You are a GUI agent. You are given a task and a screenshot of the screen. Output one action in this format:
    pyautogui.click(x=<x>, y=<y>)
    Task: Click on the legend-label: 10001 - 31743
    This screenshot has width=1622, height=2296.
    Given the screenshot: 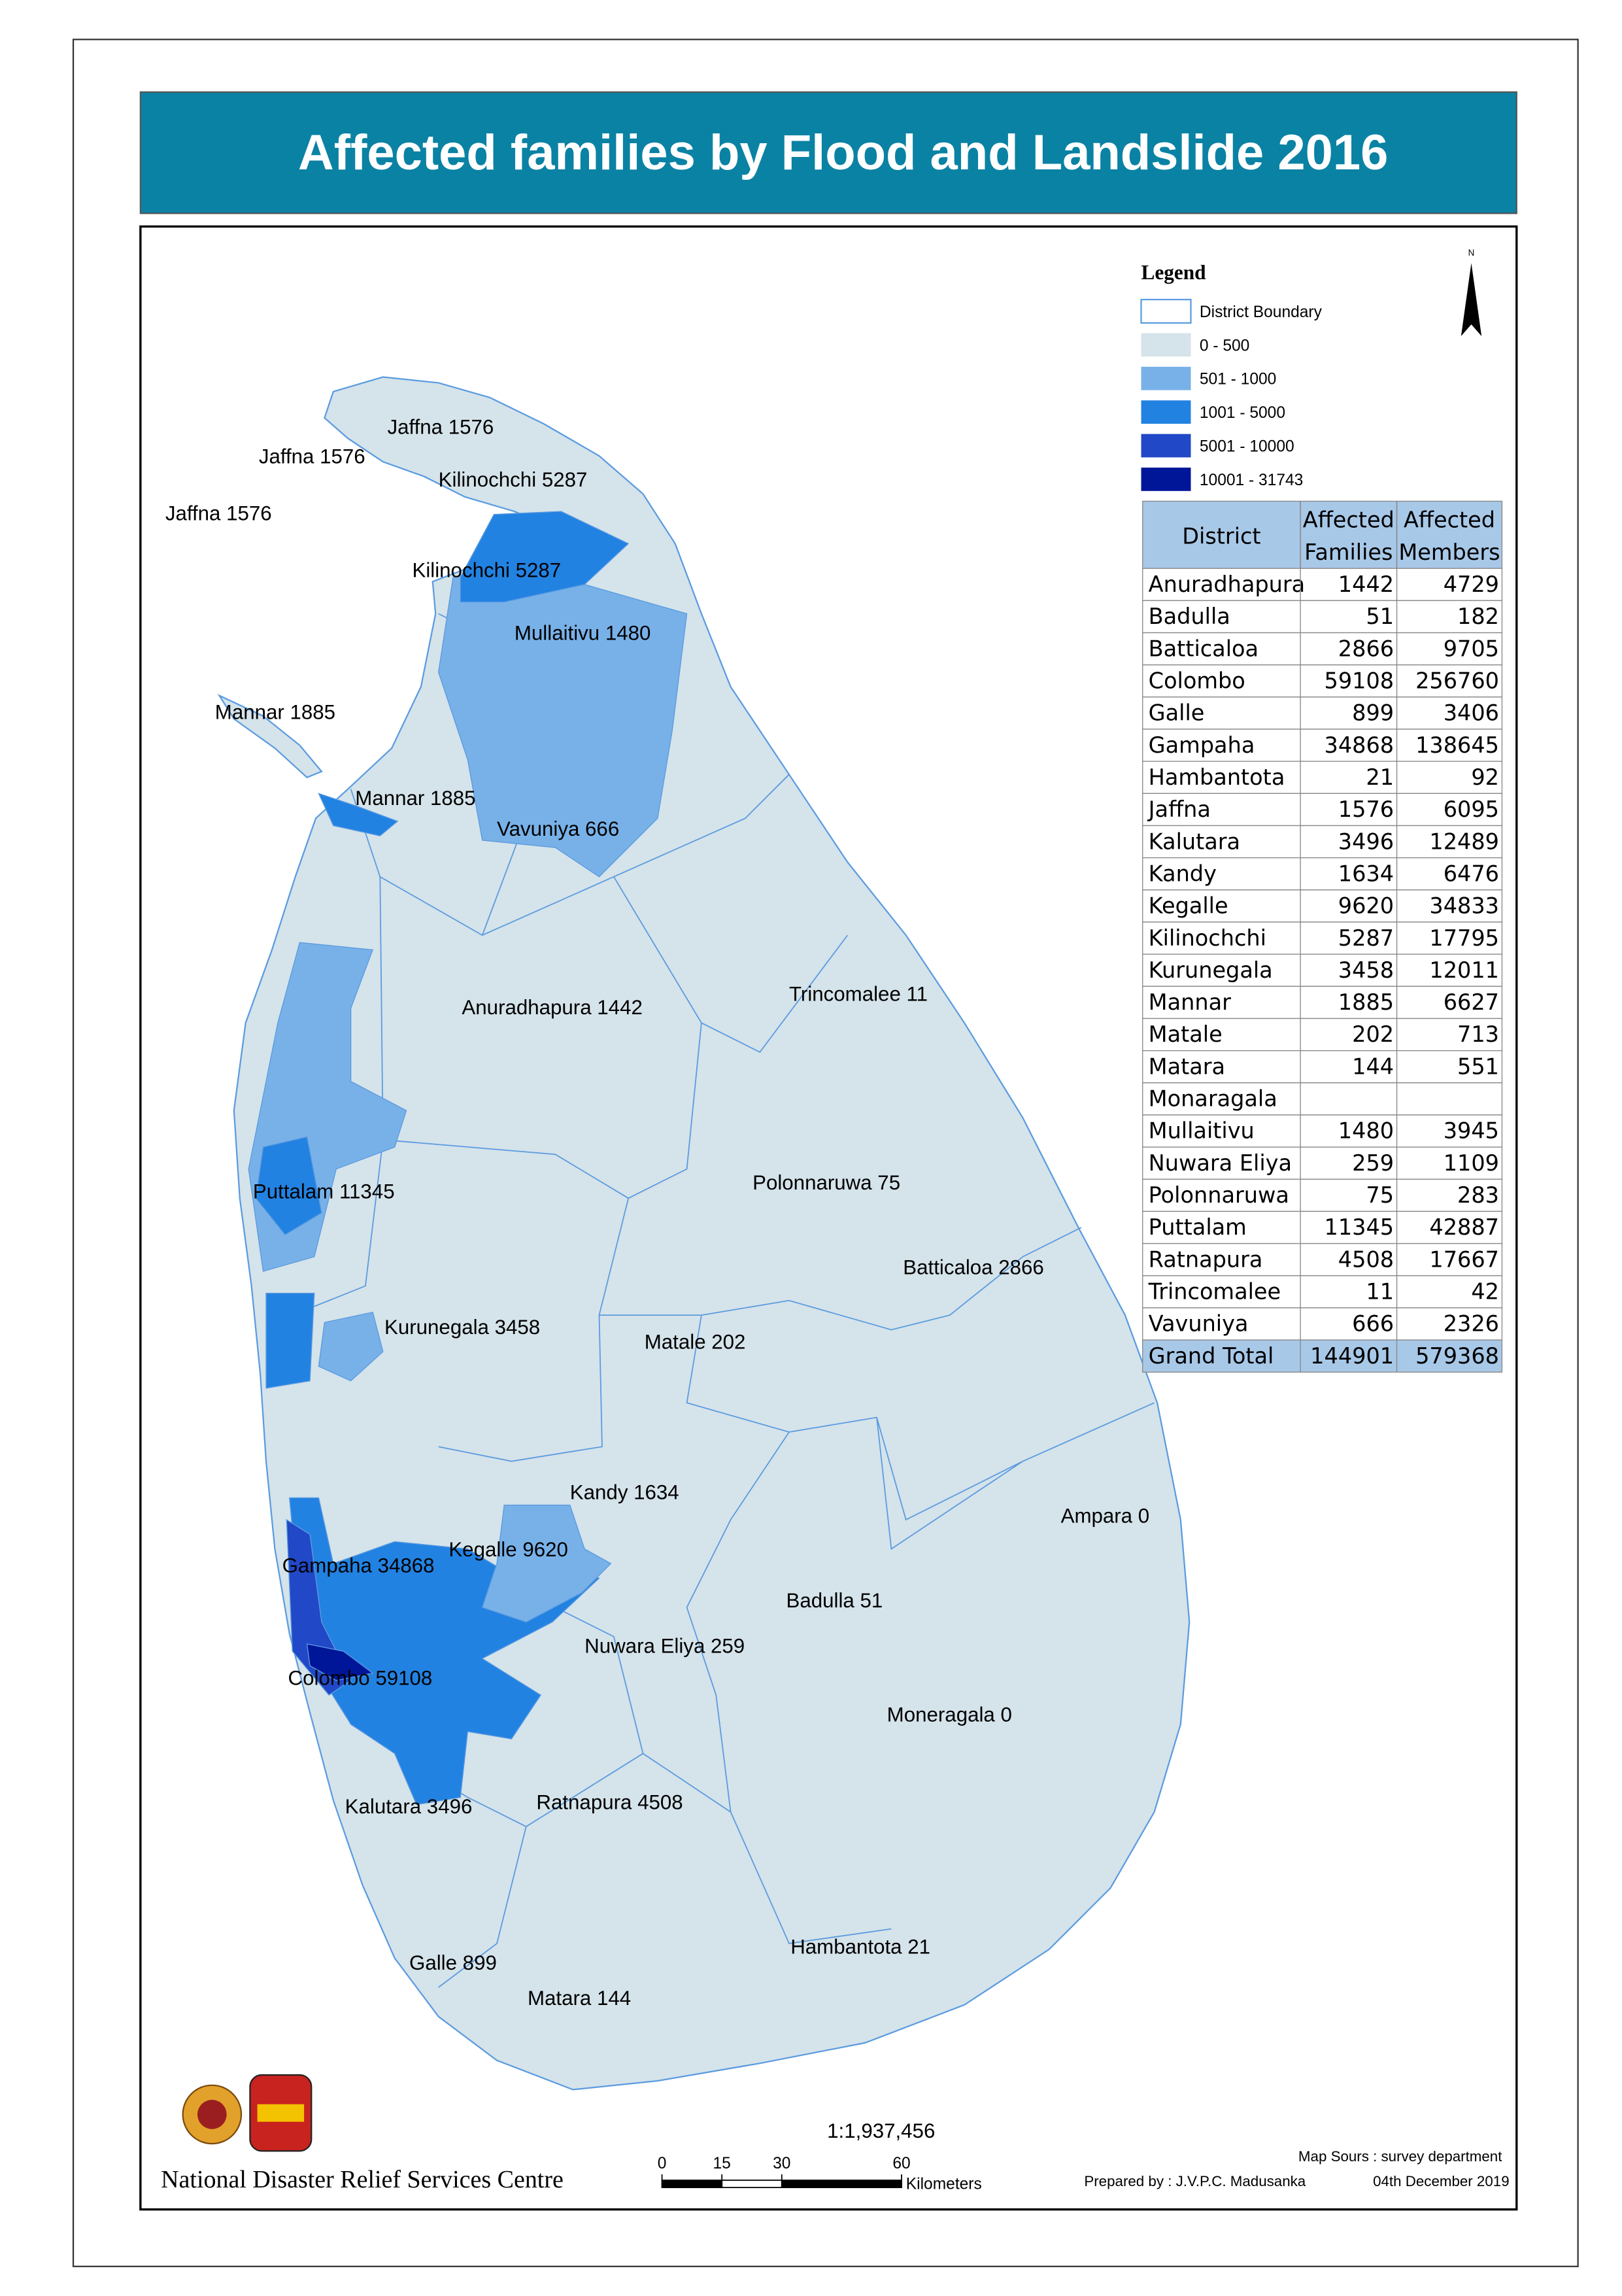 What is the action you would take?
    pyautogui.click(x=1251, y=480)
    